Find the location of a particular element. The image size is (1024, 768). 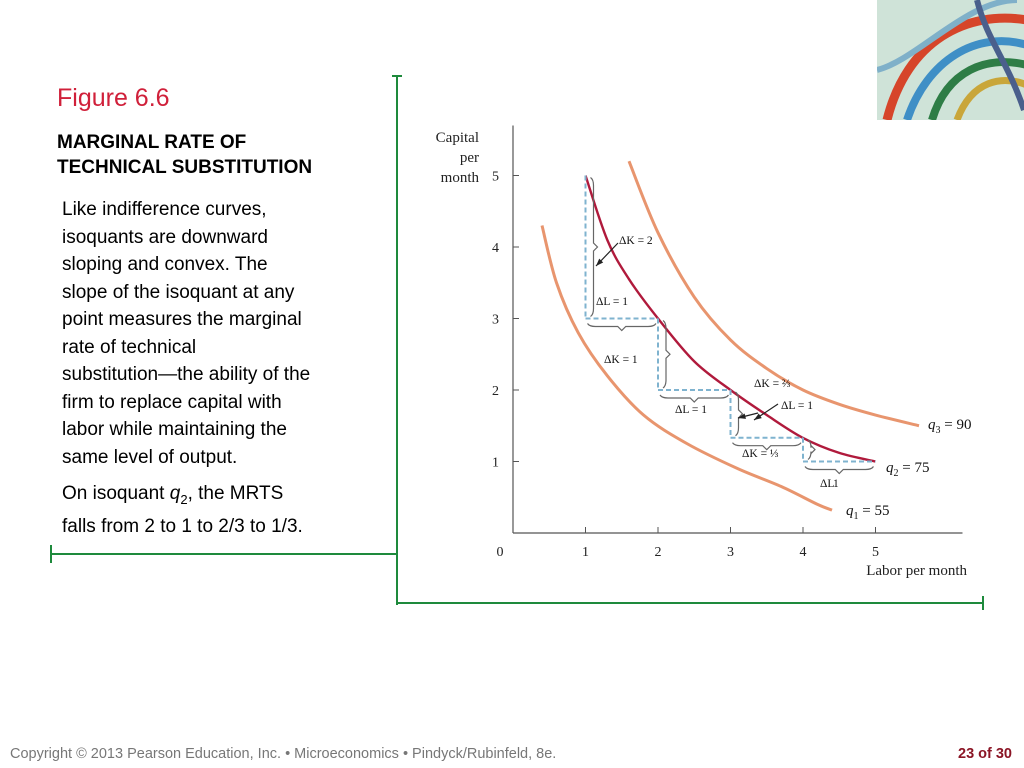

isoquant-q2 is located at coordinates (730, 319).